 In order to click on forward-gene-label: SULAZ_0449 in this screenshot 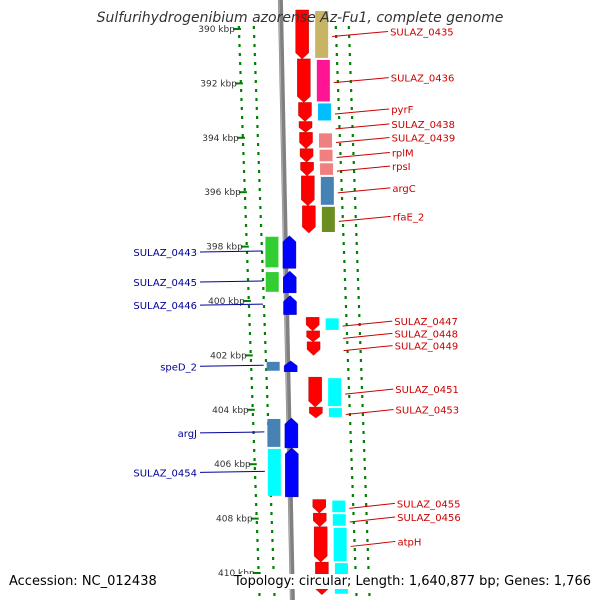, I will do `click(427, 347)`.